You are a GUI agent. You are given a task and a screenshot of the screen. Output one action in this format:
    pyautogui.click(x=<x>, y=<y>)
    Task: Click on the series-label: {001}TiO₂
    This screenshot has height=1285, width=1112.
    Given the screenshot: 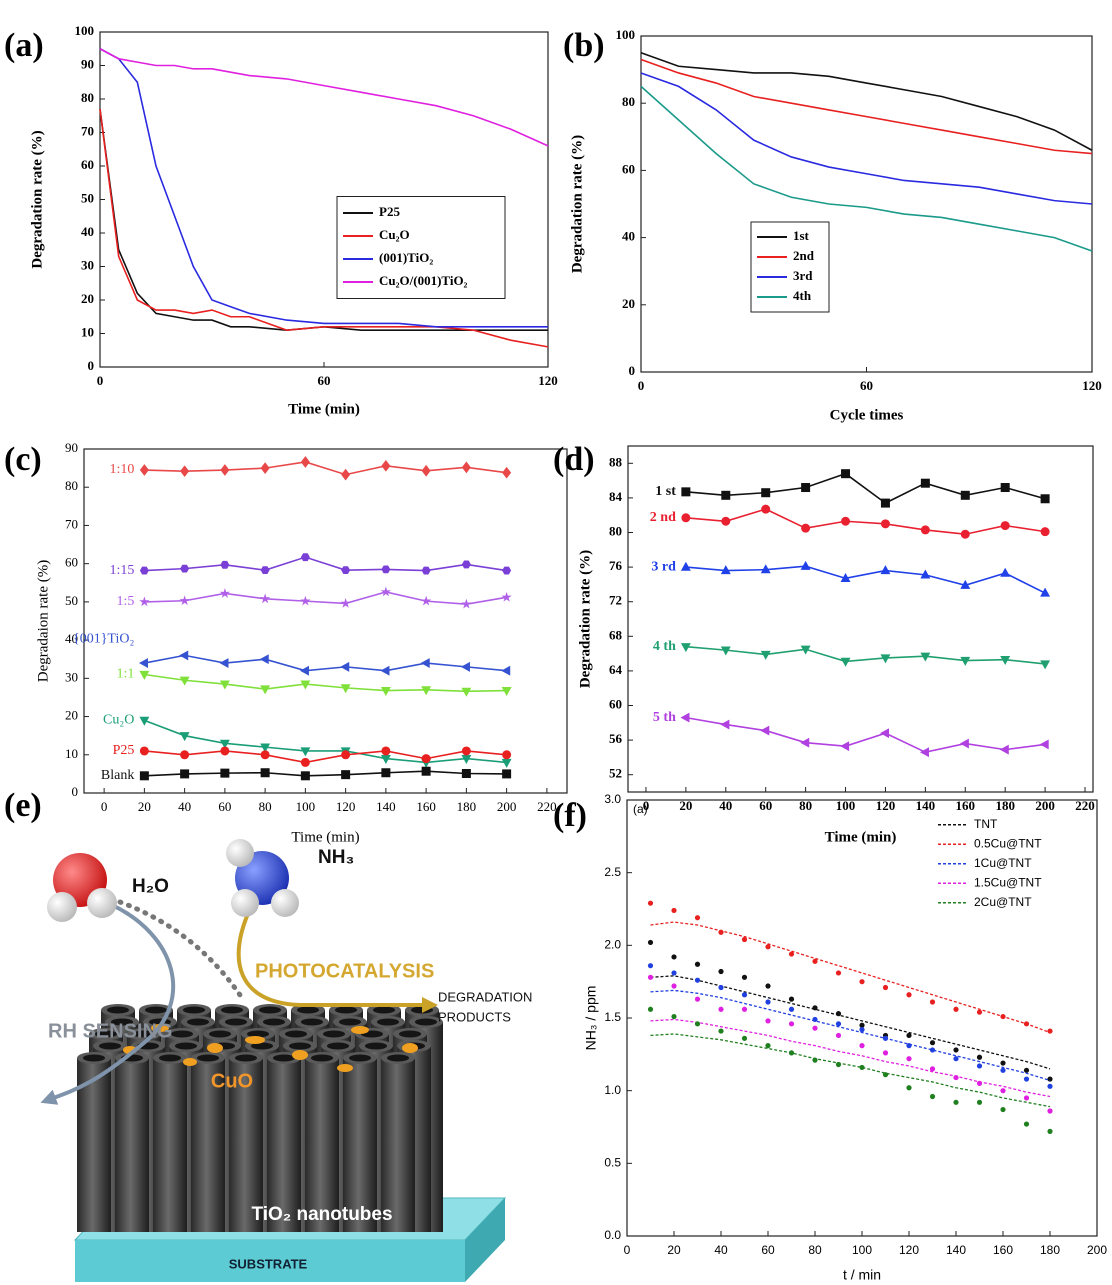 What is the action you would take?
    pyautogui.click(x=103, y=638)
    